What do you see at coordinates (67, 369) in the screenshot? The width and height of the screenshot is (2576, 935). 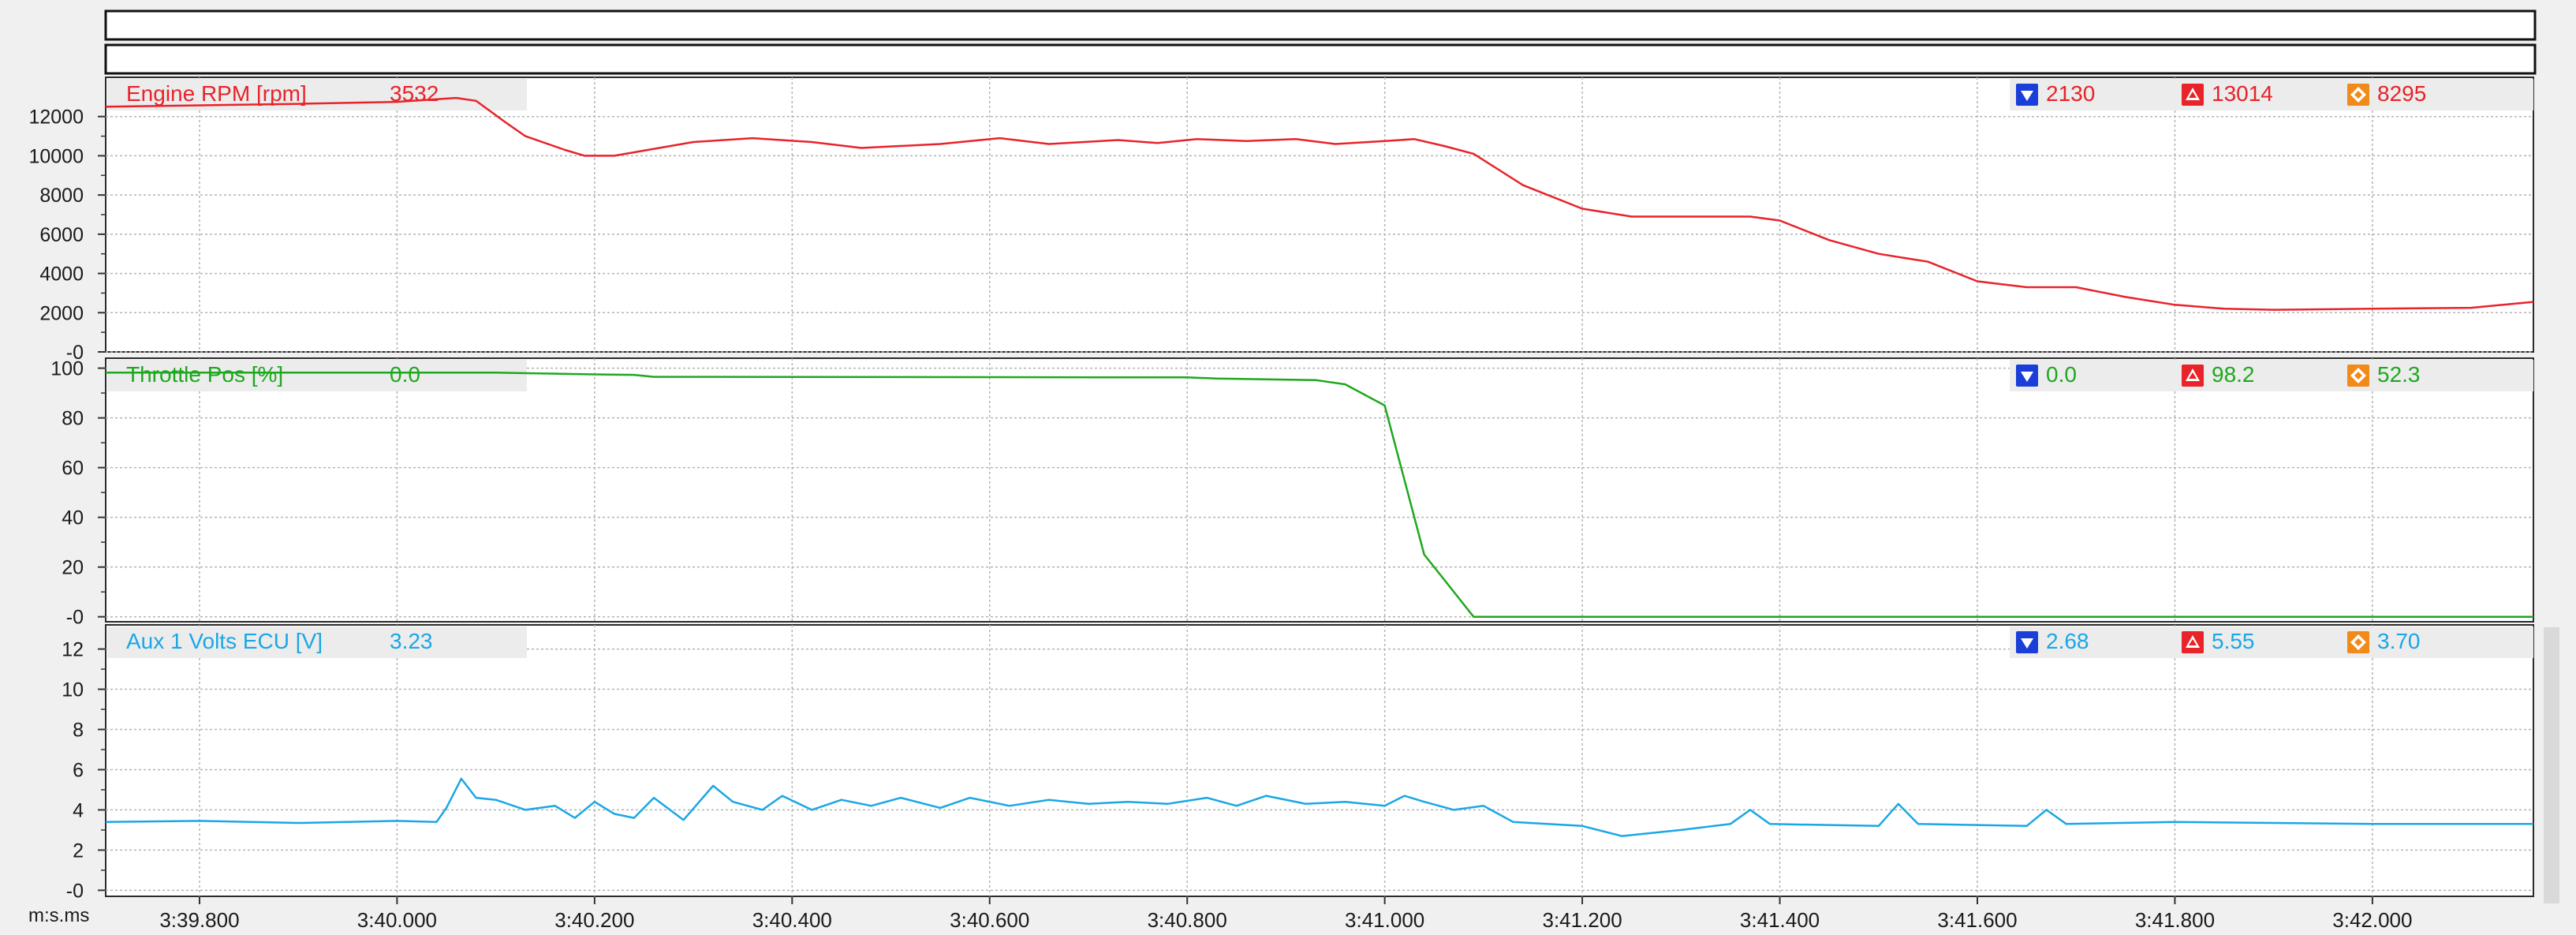 I see `throttle-pos-ytick-label-0: 100` at bounding box center [67, 369].